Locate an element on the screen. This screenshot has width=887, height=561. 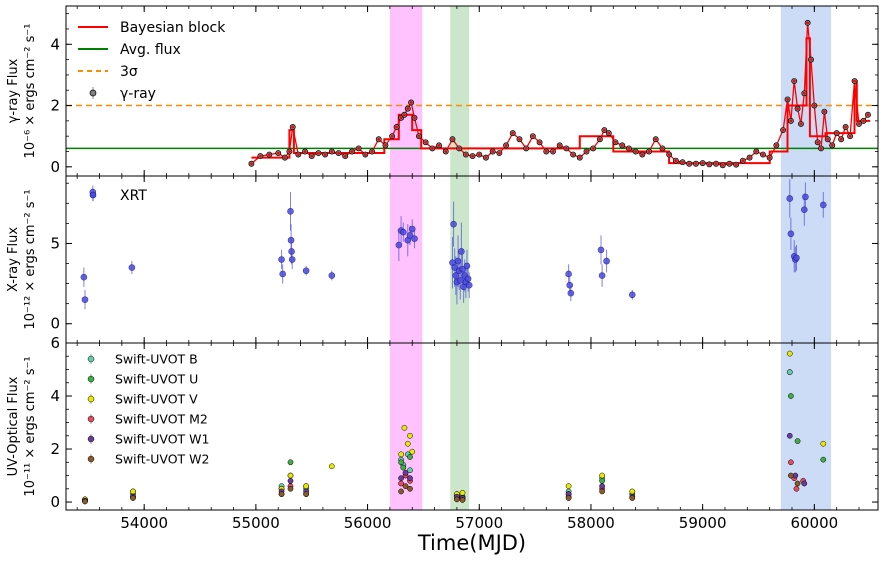
legend-label: γ-ray is located at coordinates (138, 94).